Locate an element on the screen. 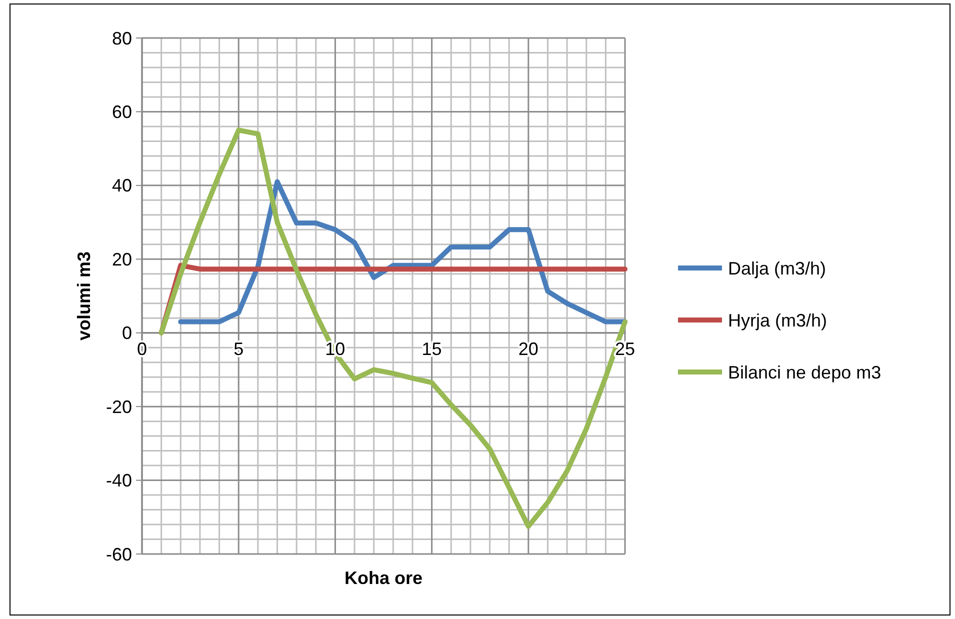 This screenshot has width=955, height=619. legend-label: Bilanci ne depo m3 is located at coordinates (805, 372).